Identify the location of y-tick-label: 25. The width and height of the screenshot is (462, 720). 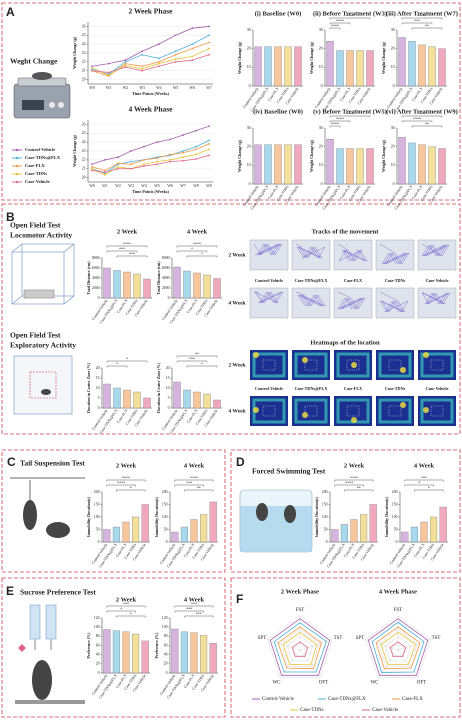
(84, 35).